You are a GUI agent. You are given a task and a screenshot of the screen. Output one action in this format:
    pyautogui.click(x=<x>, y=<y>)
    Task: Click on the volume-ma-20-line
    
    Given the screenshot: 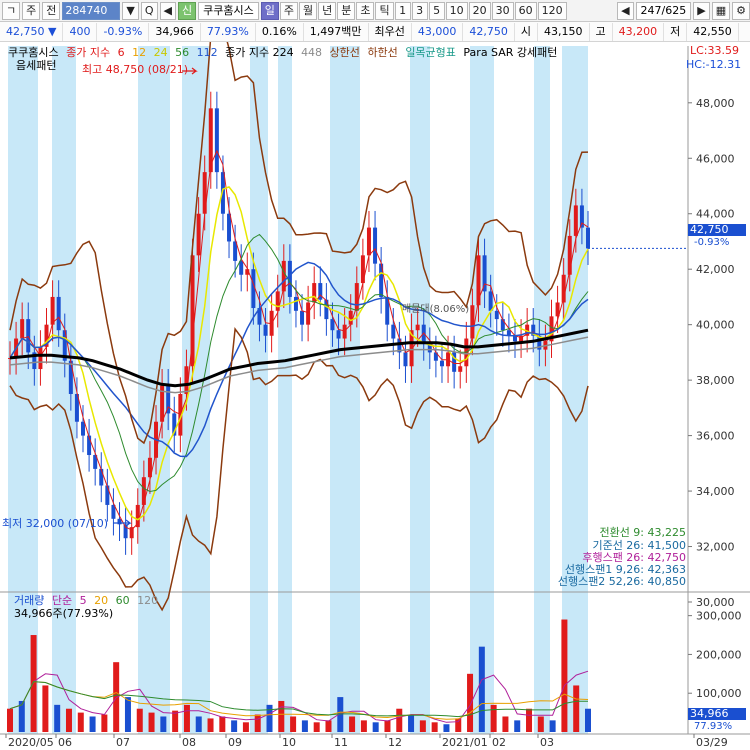 What is the action you would take?
    pyautogui.click(x=299, y=700)
    